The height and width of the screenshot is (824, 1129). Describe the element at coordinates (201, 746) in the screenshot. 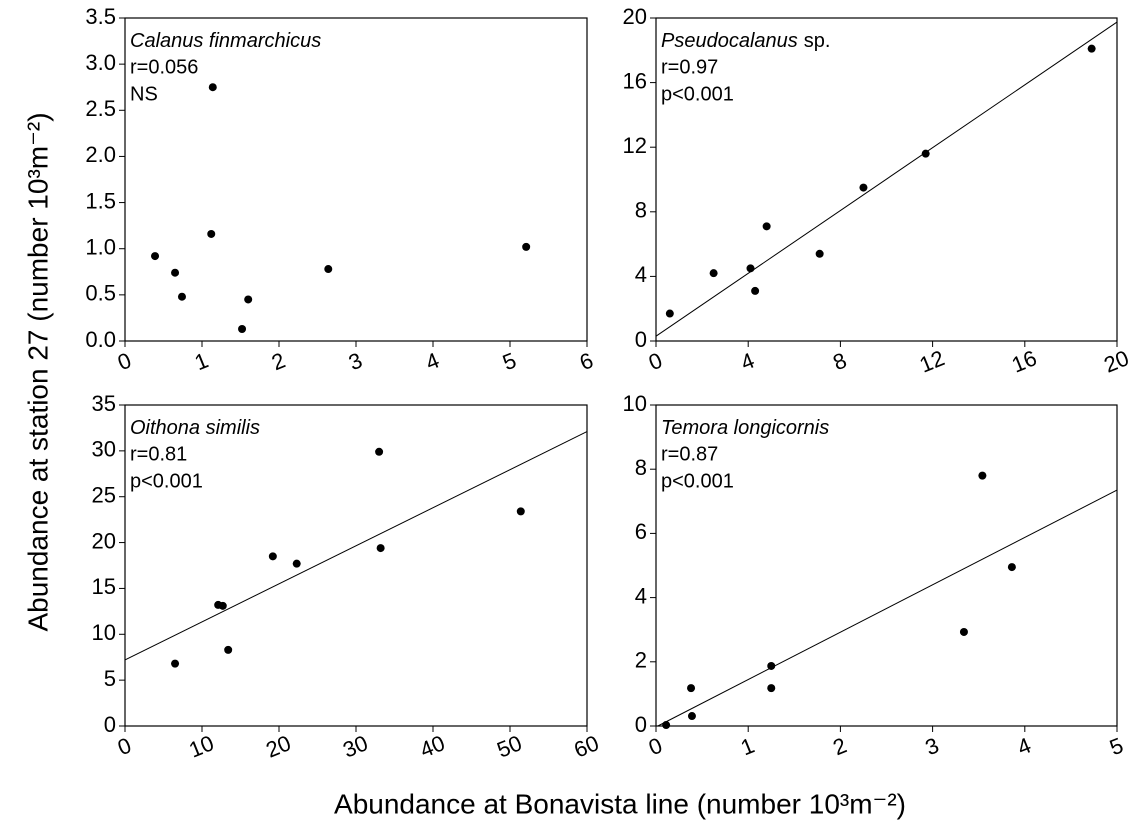

I see `x-tick-label: 10` at that location.